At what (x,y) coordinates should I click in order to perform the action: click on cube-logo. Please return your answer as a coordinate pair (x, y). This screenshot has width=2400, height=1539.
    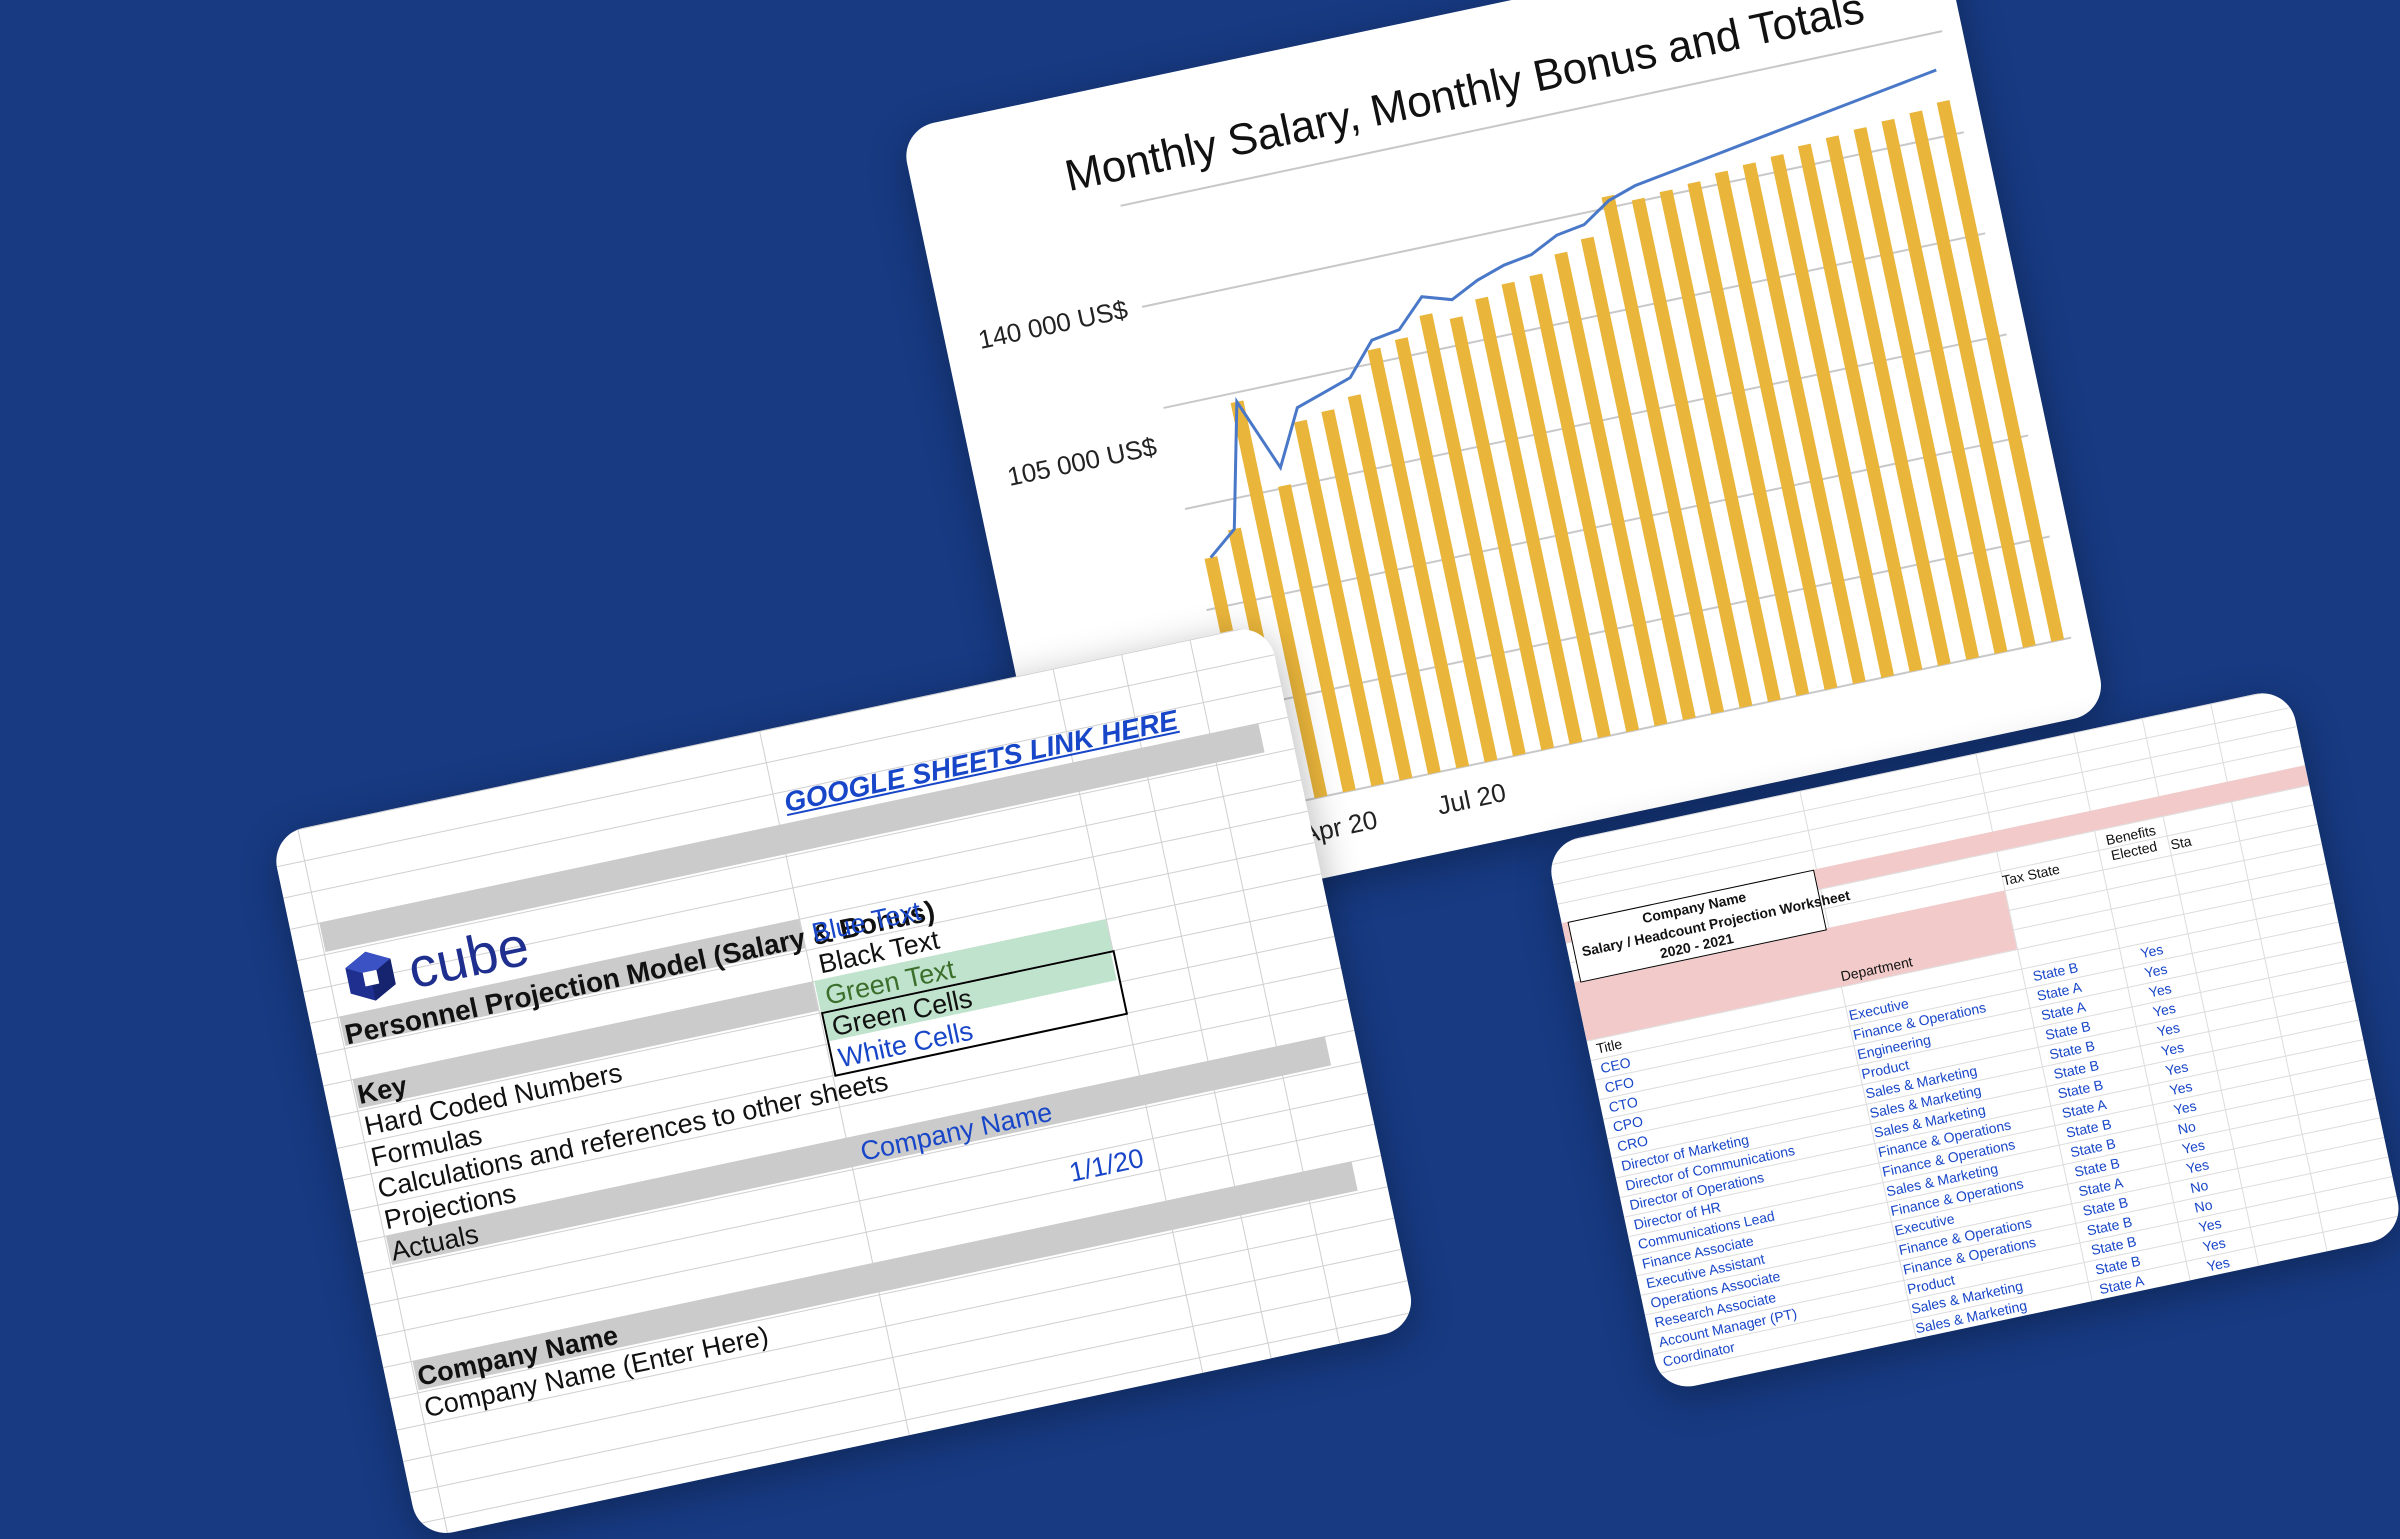
    Looking at the image, I should click on (370, 976).